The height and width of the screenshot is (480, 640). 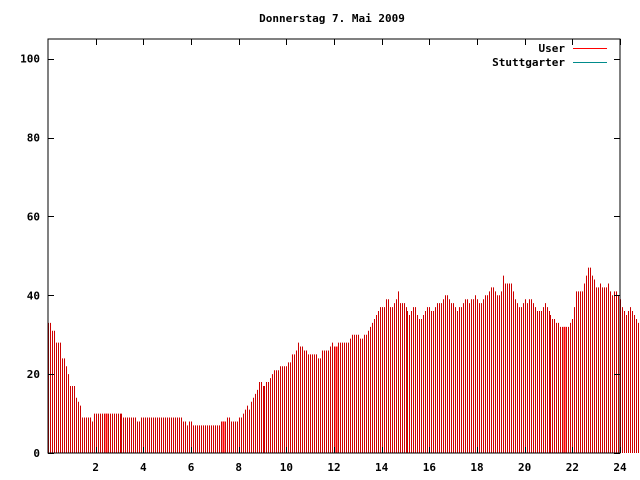 What do you see at coordinates (33, 216) in the screenshot?
I see `y-tick-label: 60` at bounding box center [33, 216].